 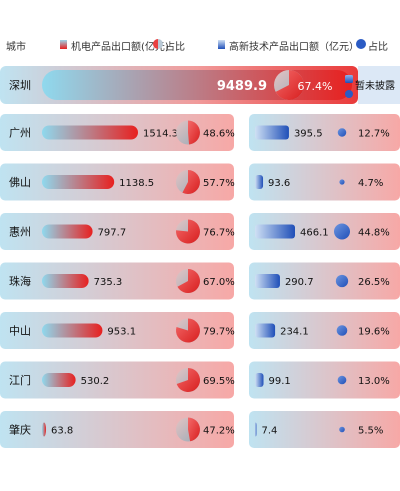 What do you see at coordinates (374, 381) in the screenshot?
I see `hightech-share-6: 13.0%` at bounding box center [374, 381].